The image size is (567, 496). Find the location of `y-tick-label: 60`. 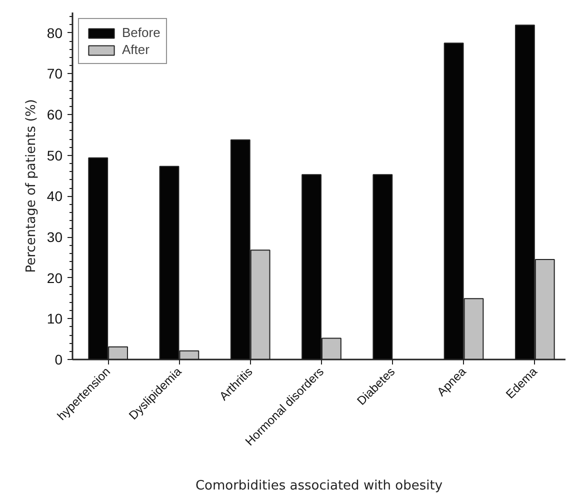

y-tick-label: 60 is located at coordinates (54, 114).